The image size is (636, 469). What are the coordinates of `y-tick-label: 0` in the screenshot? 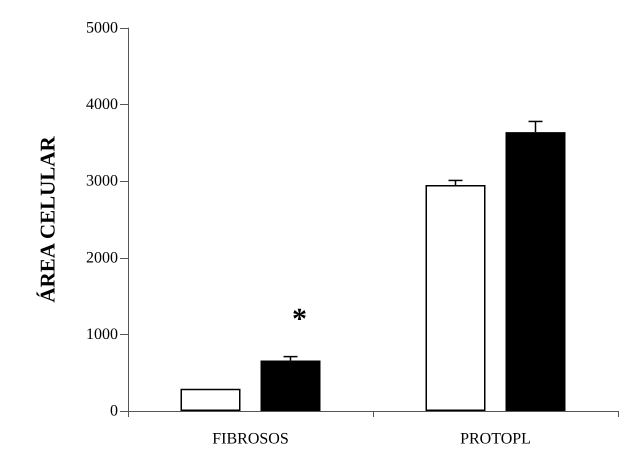 It's located at (114, 411).